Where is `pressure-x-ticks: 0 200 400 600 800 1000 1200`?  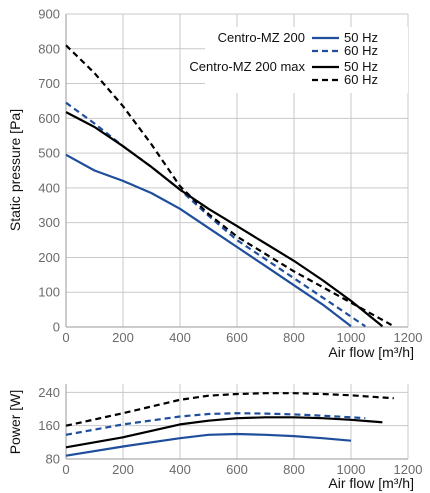
pressure-x-ticks: 0 200 400 600 800 1000 1200 is located at coordinates (242, 337).